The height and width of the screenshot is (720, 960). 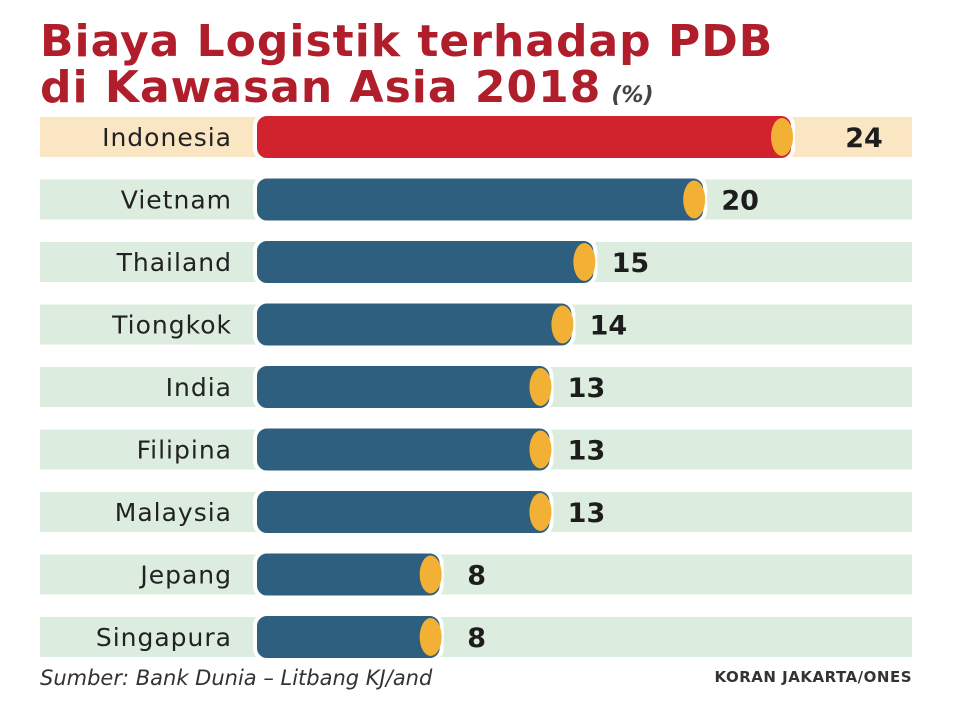 I want to click on bar-vietnam, so click(x=480, y=199).